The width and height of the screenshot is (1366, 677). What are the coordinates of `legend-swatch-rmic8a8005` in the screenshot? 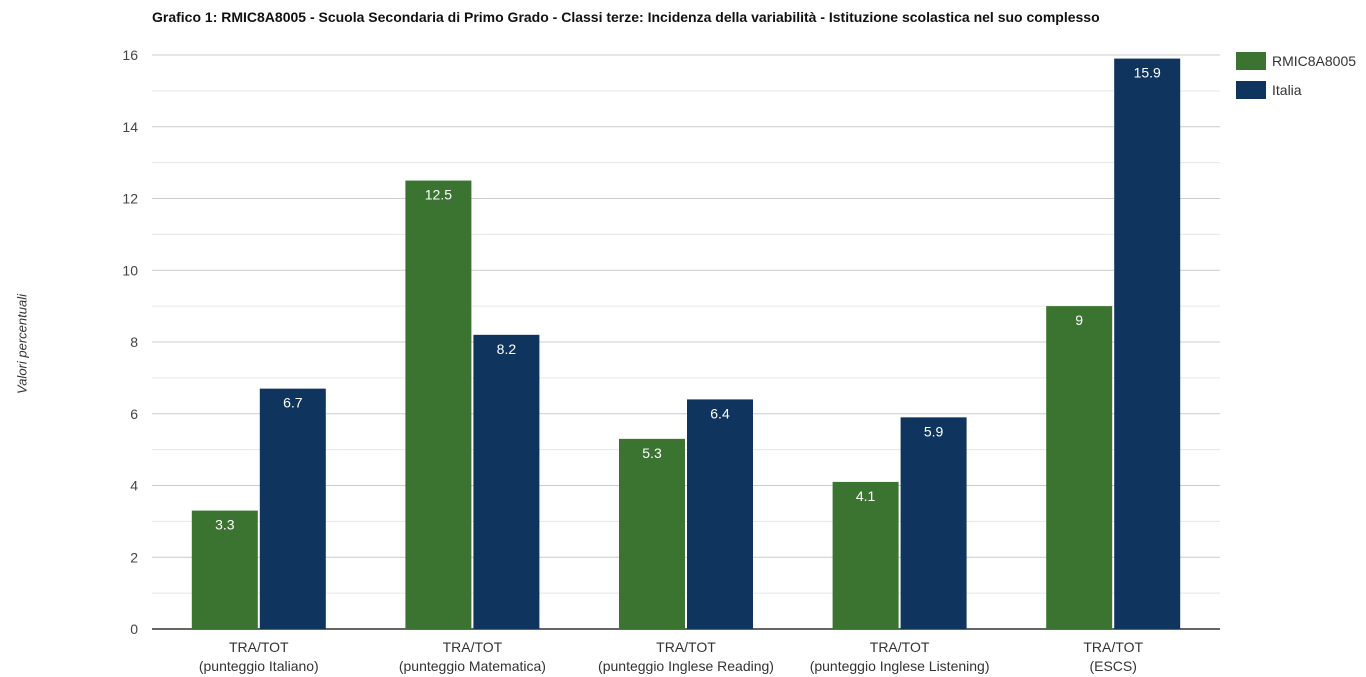 It's located at (1251, 61).